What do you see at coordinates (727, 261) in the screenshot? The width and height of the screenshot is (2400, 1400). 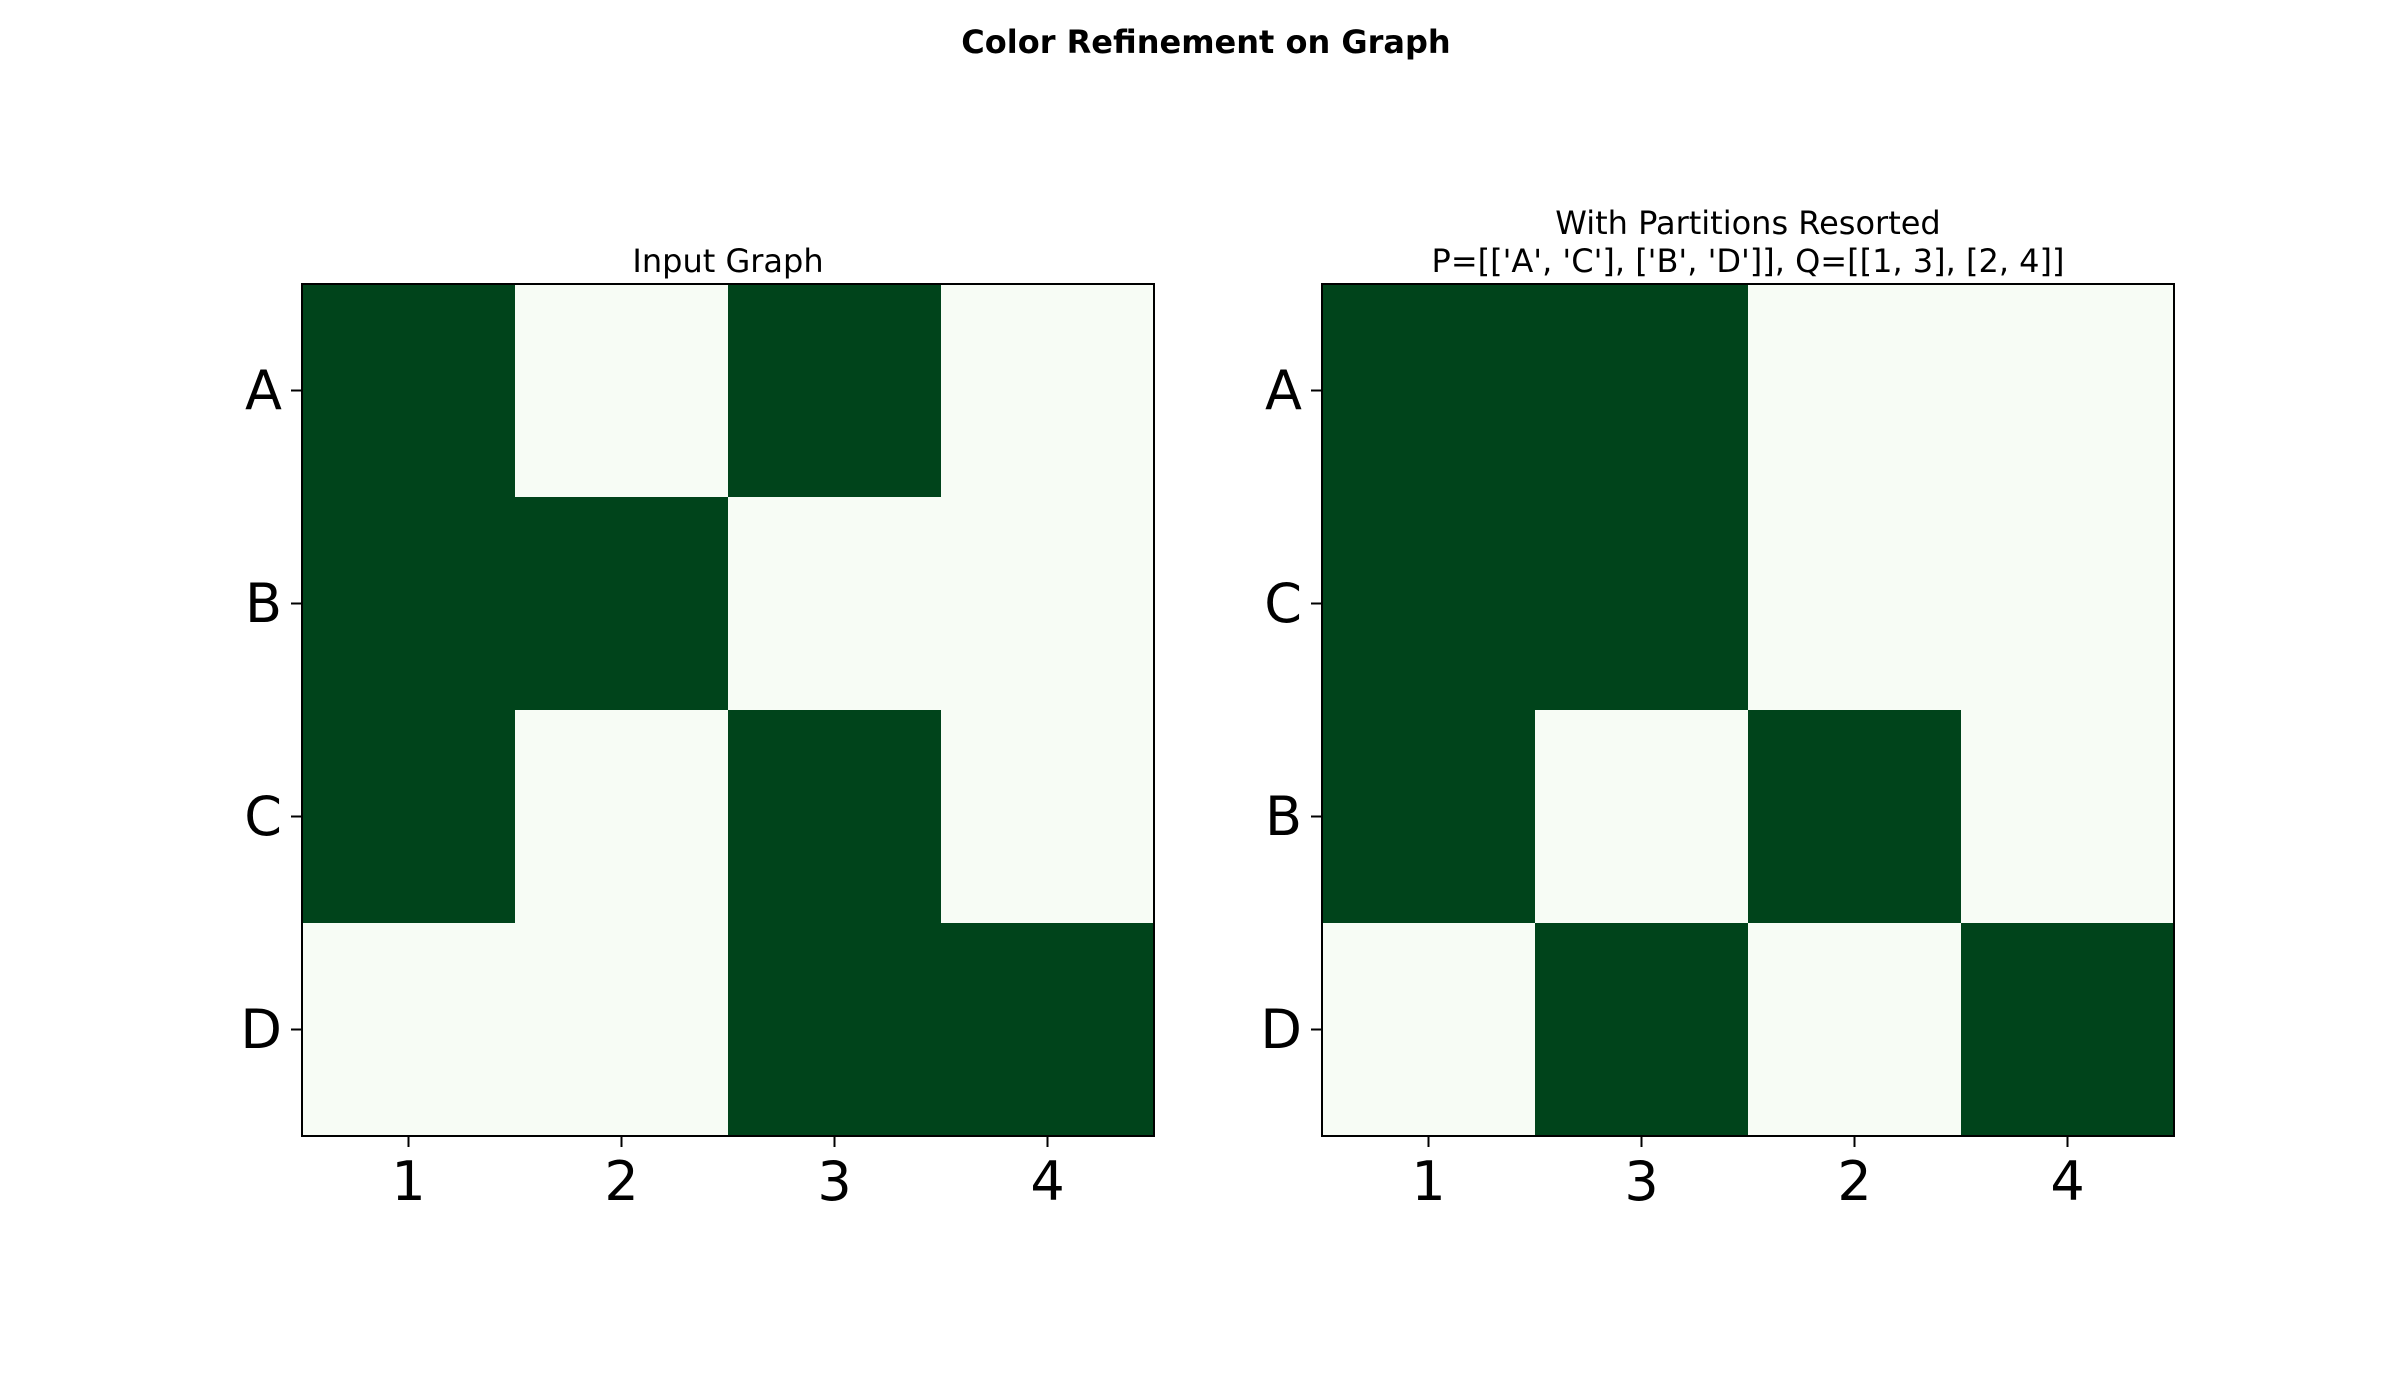 I see `axes-title-line-1: Input Graph` at bounding box center [727, 261].